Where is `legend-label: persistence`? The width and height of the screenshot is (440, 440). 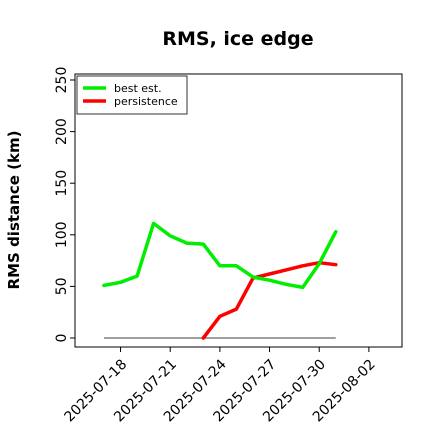
legend-label: persistence is located at coordinates (146, 101).